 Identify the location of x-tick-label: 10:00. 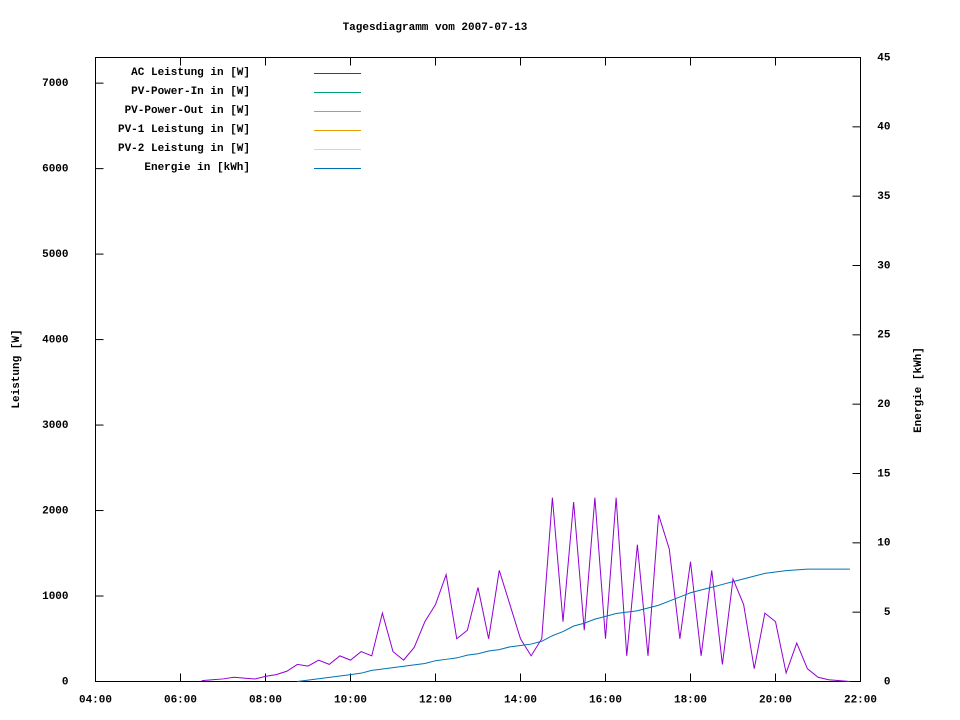
(350, 700).